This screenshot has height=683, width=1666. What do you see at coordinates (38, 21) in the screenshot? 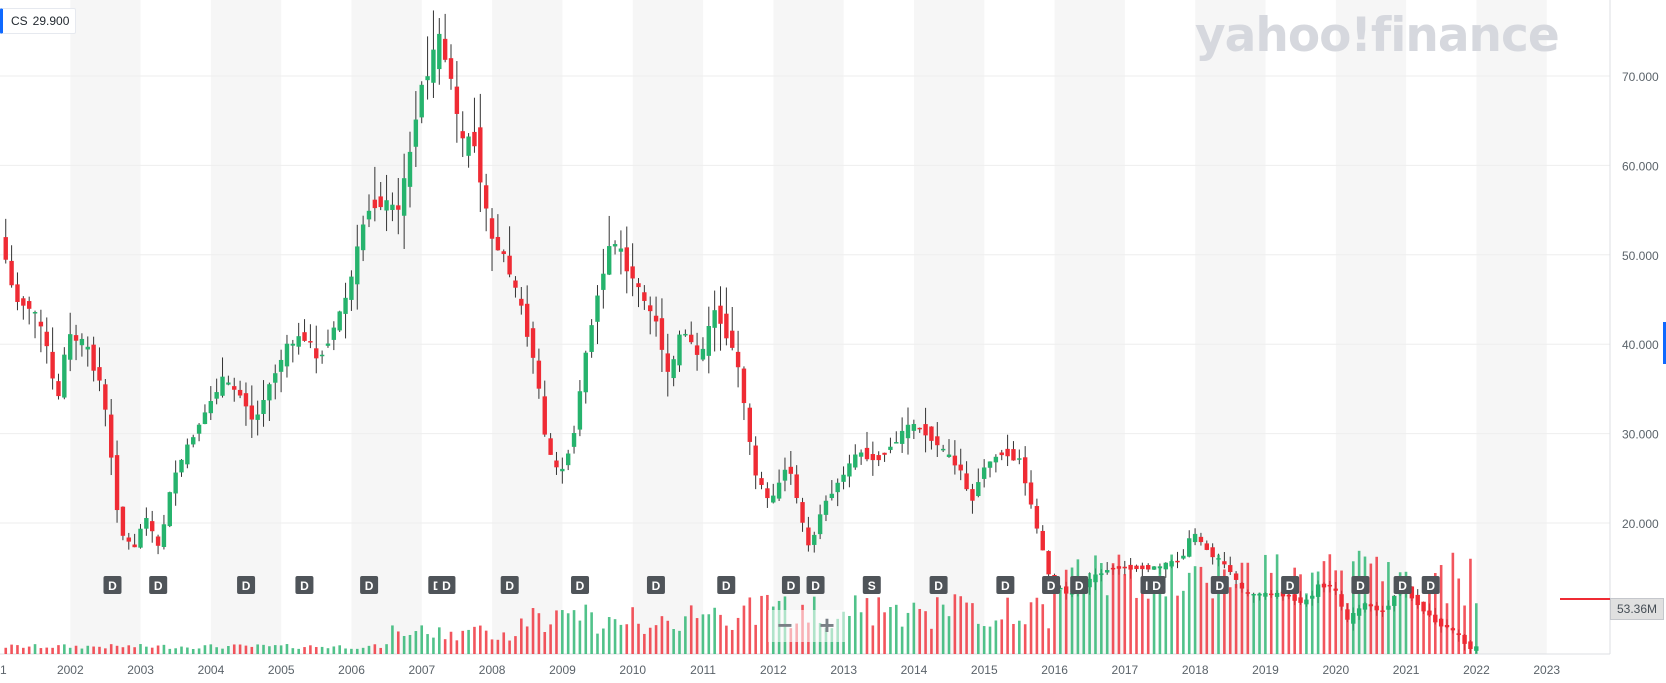
I see `series-legend: CS 29.900` at bounding box center [38, 21].